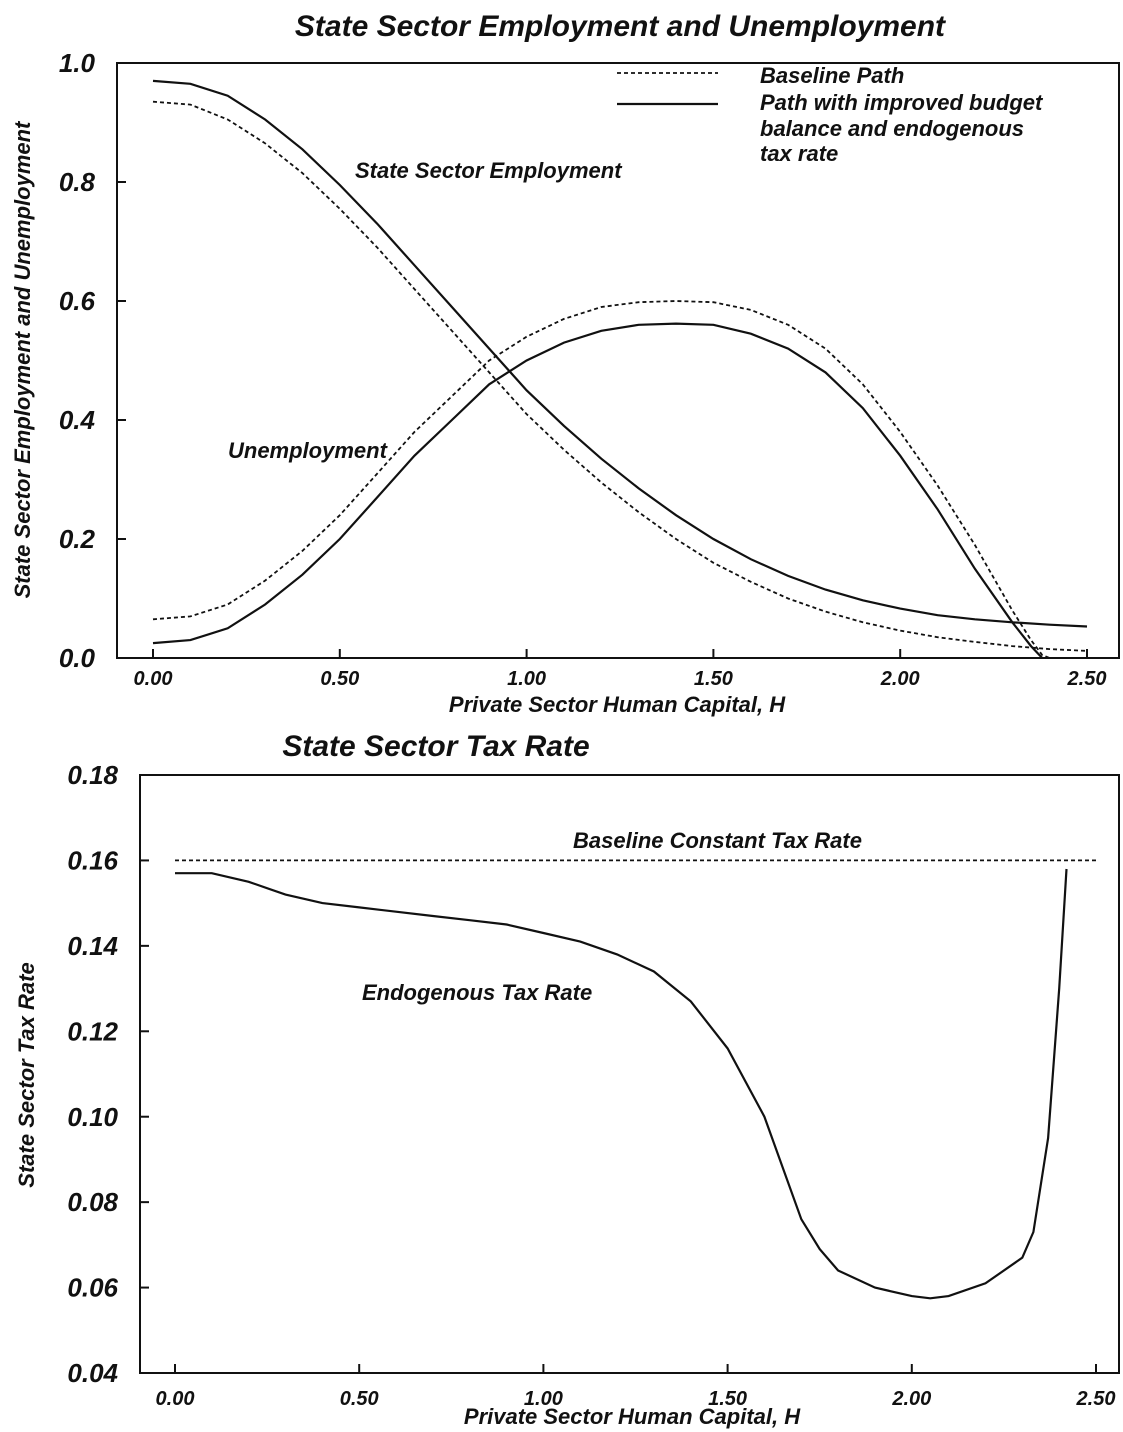  Describe the element at coordinates (435, 746) in the screenshot. I see `tax-rate-chart-title: State Sector Tax Rate` at that location.